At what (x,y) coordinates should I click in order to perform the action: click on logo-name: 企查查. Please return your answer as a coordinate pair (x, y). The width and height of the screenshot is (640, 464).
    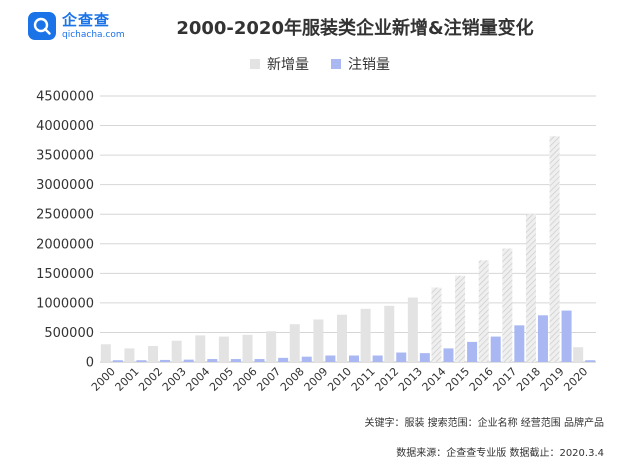
    Looking at the image, I should click on (86, 19).